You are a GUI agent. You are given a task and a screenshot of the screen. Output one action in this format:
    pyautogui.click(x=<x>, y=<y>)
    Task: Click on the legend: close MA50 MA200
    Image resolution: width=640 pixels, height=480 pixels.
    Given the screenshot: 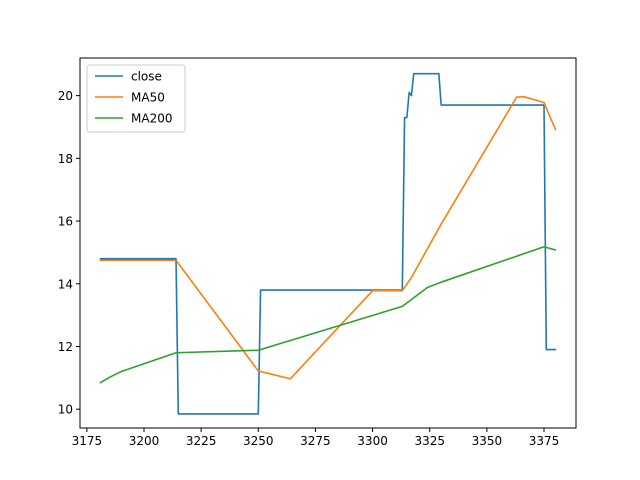 What is the action you would take?
    pyautogui.click(x=136, y=98)
    